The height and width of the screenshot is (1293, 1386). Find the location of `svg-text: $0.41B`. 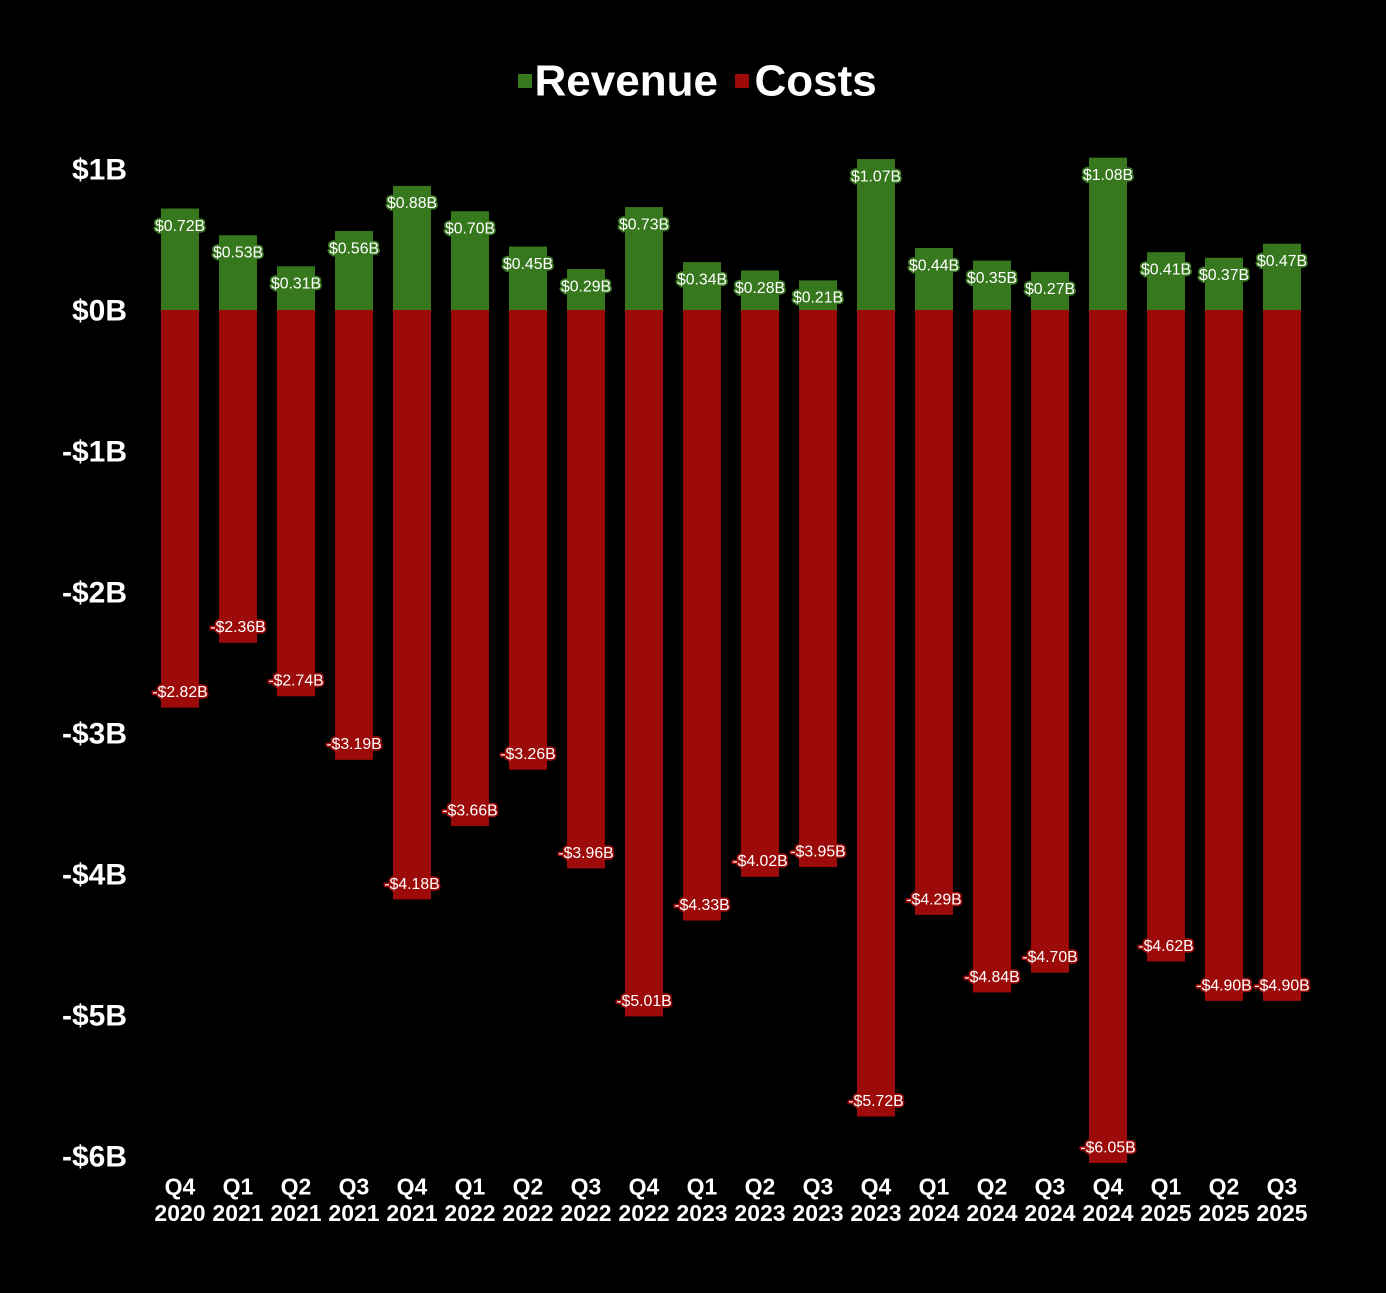

svg-text: $0.41B is located at coordinates (1166, 270).